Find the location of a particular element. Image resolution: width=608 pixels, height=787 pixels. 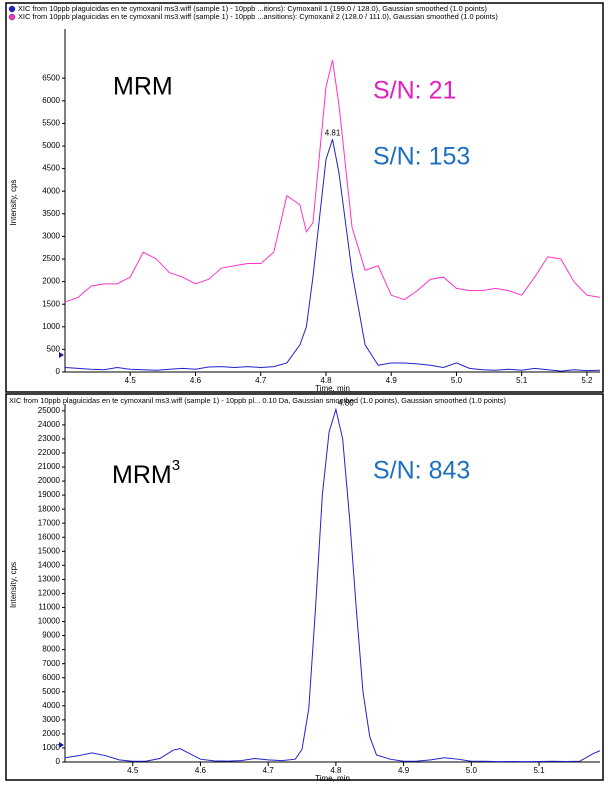

annotation: S/N: 153 is located at coordinates (421, 157).